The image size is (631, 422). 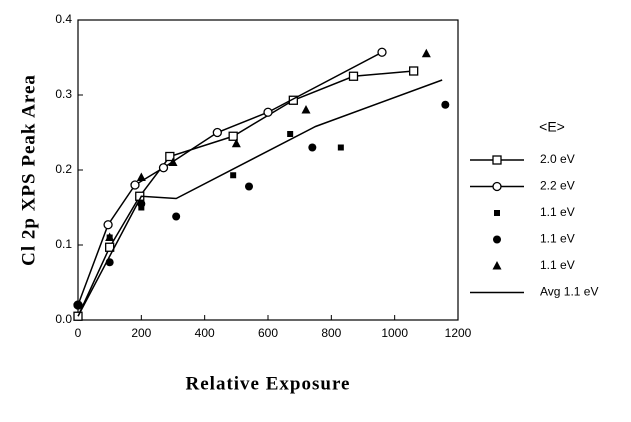 I want to click on x-tick-label: 400, so click(x=205, y=333).